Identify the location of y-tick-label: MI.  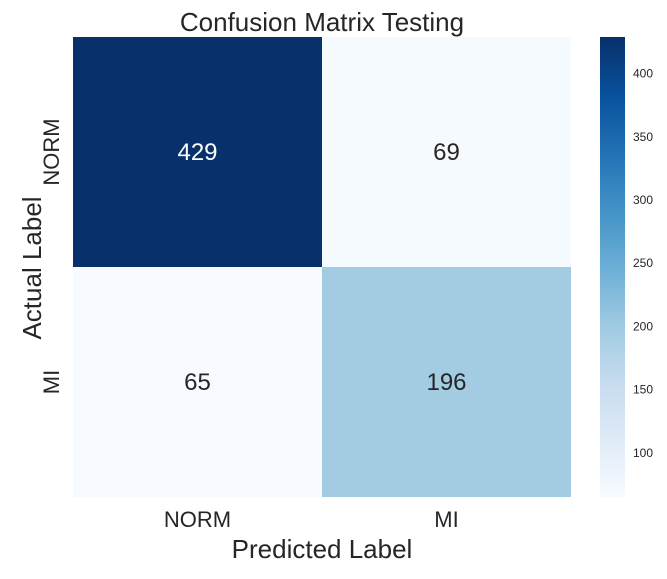
(51, 382).